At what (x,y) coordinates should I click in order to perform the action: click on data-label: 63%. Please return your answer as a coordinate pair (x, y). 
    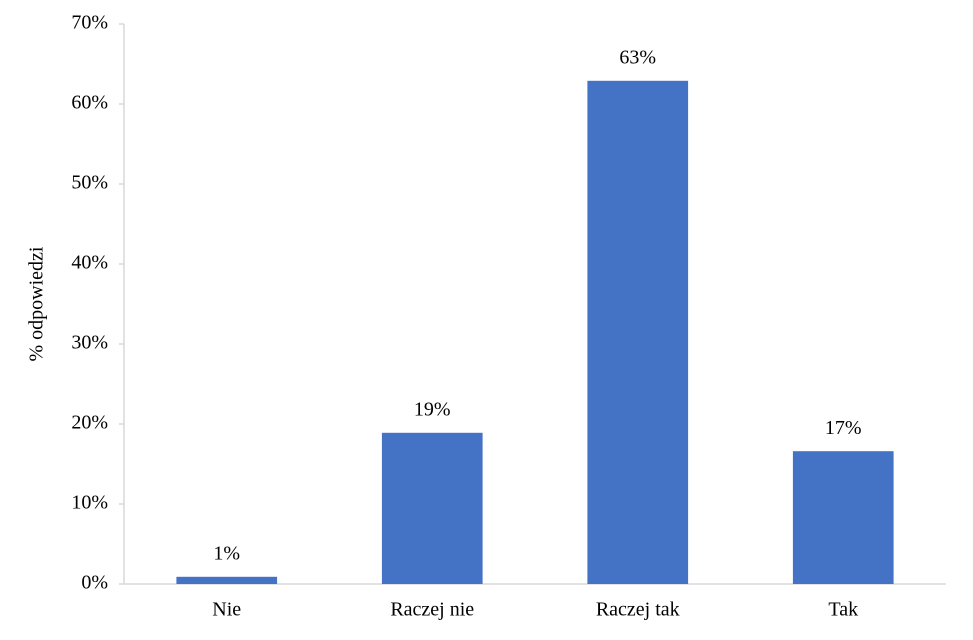
    Looking at the image, I should click on (637, 57).